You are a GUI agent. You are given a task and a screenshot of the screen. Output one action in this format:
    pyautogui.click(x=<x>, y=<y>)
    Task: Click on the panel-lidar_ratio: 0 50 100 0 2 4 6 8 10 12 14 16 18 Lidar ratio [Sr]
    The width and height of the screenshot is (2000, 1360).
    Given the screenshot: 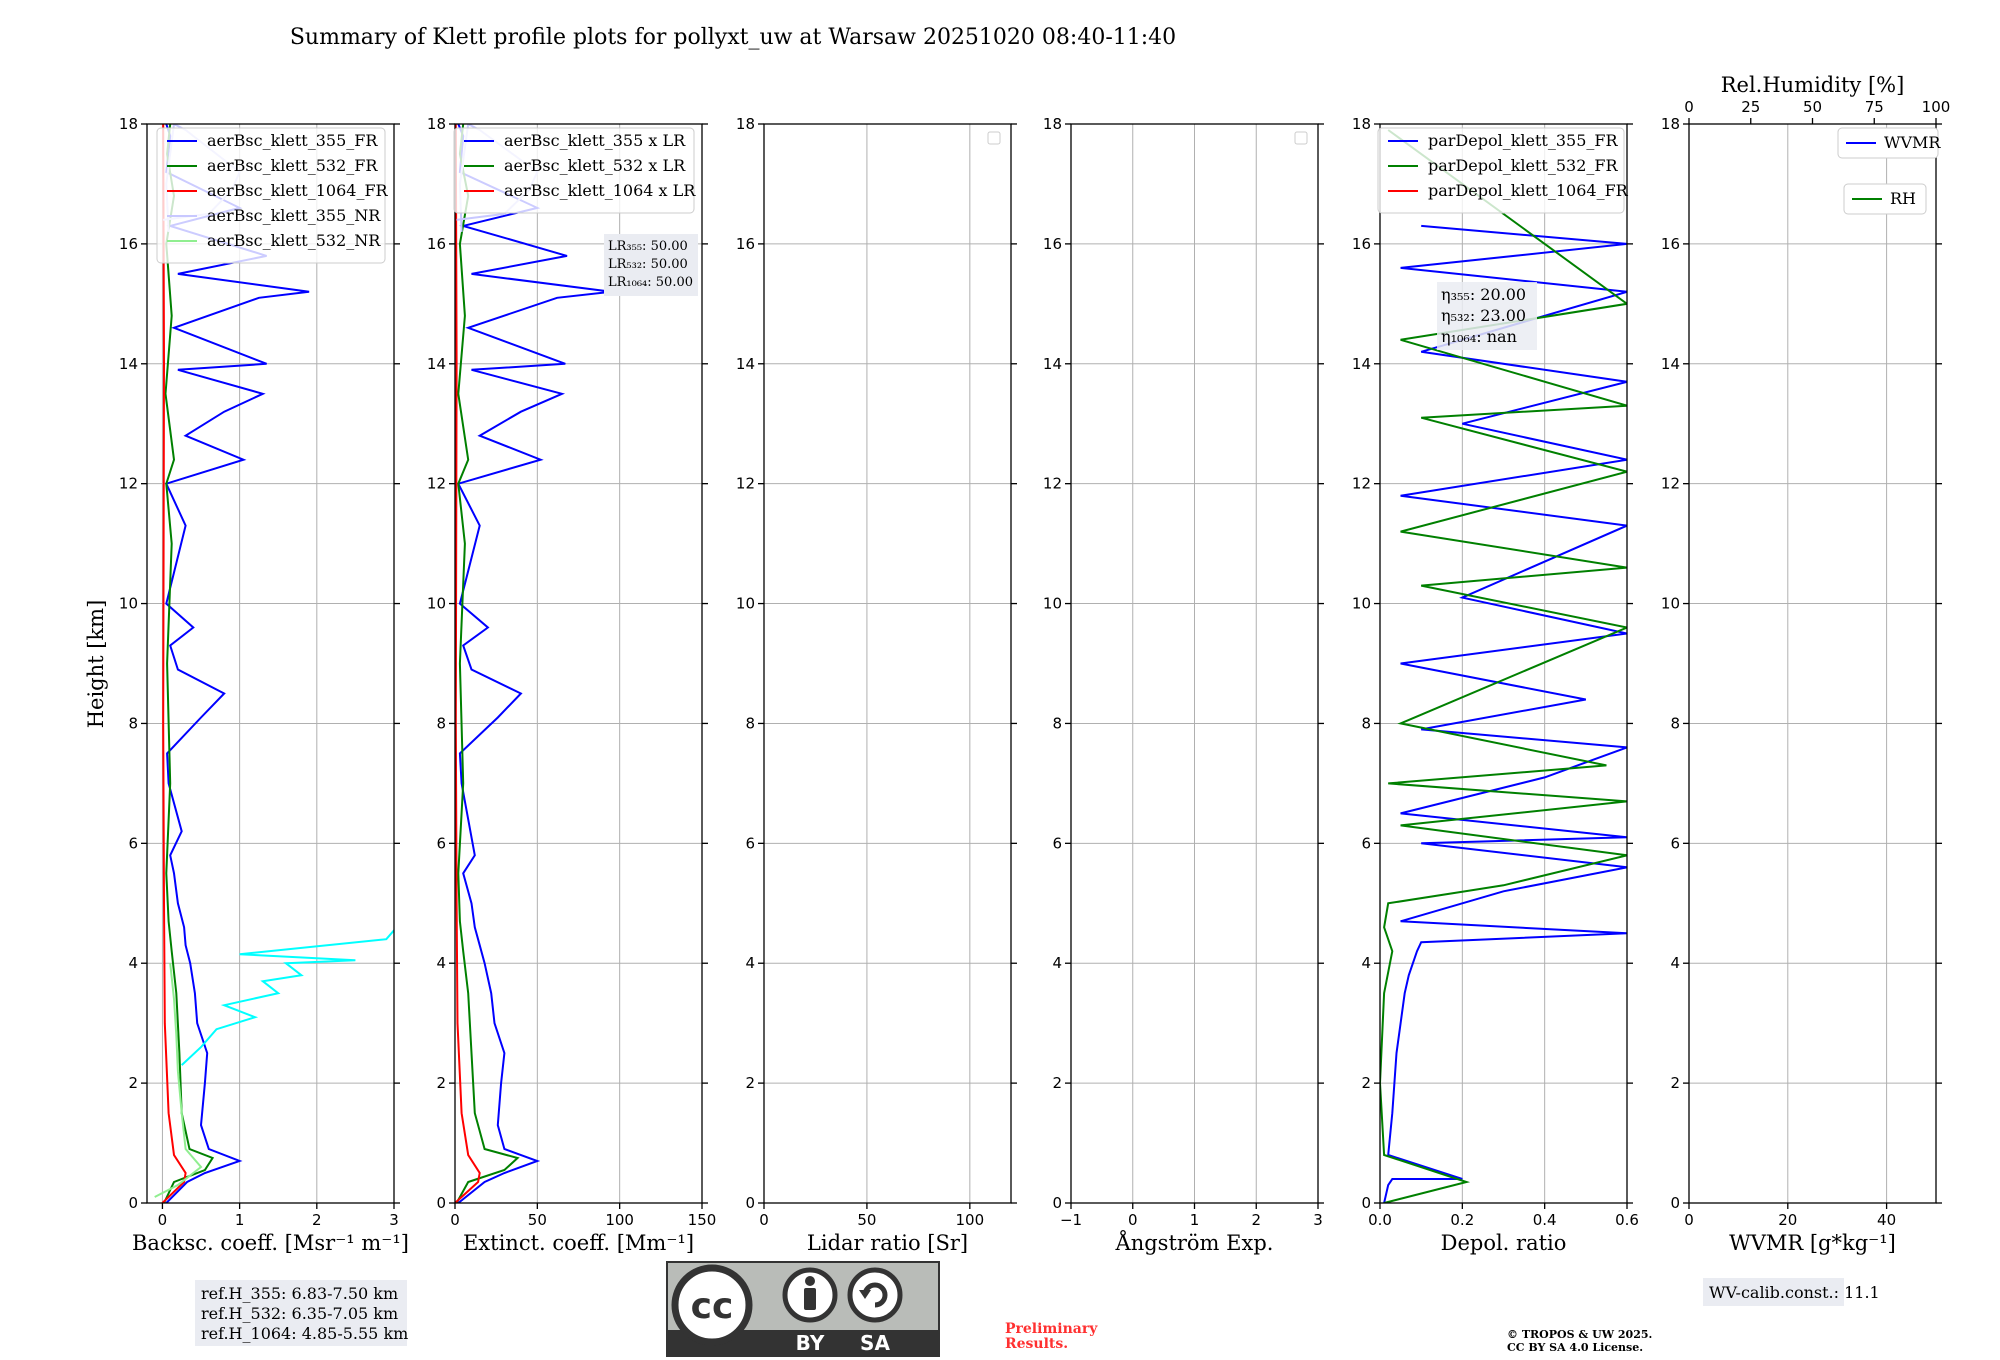 What is the action you would take?
    pyautogui.click(x=876, y=685)
    